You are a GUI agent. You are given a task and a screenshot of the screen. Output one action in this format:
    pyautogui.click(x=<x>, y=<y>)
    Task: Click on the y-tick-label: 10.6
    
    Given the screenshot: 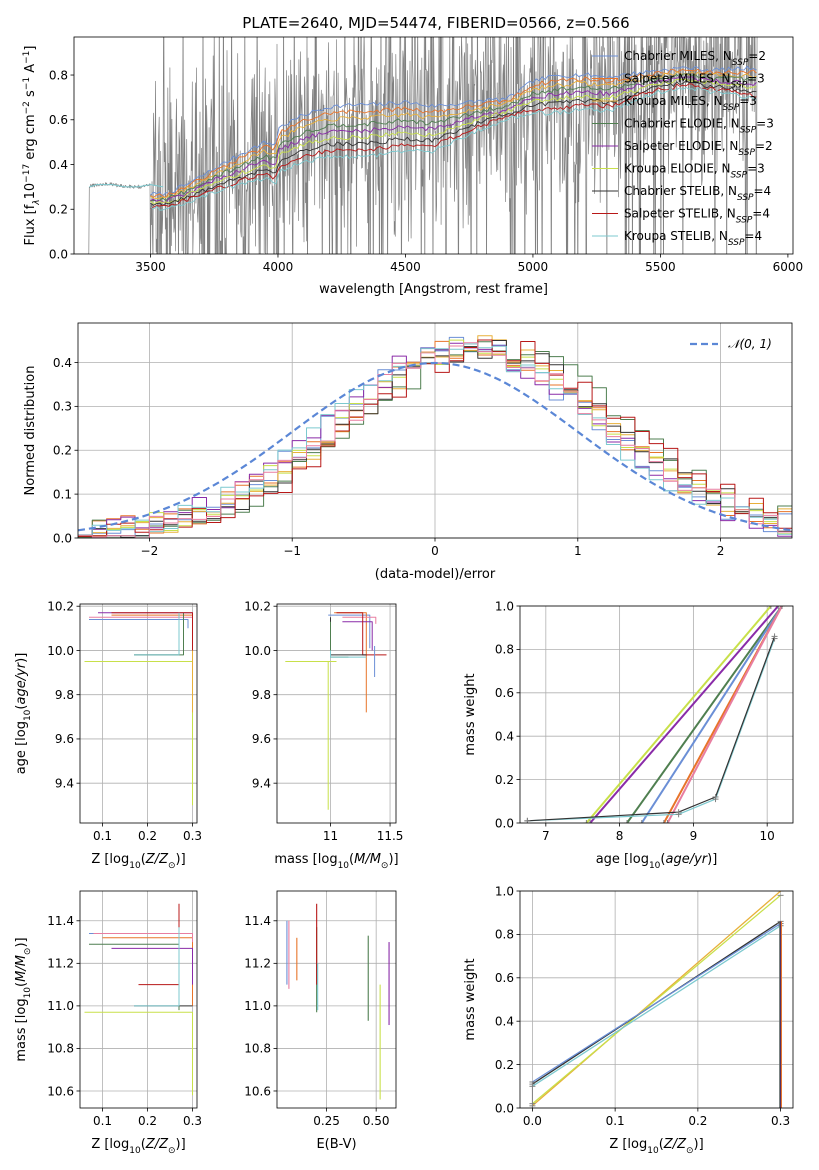 What is the action you would take?
    pyautogui.click(x=257, y=1091)
    